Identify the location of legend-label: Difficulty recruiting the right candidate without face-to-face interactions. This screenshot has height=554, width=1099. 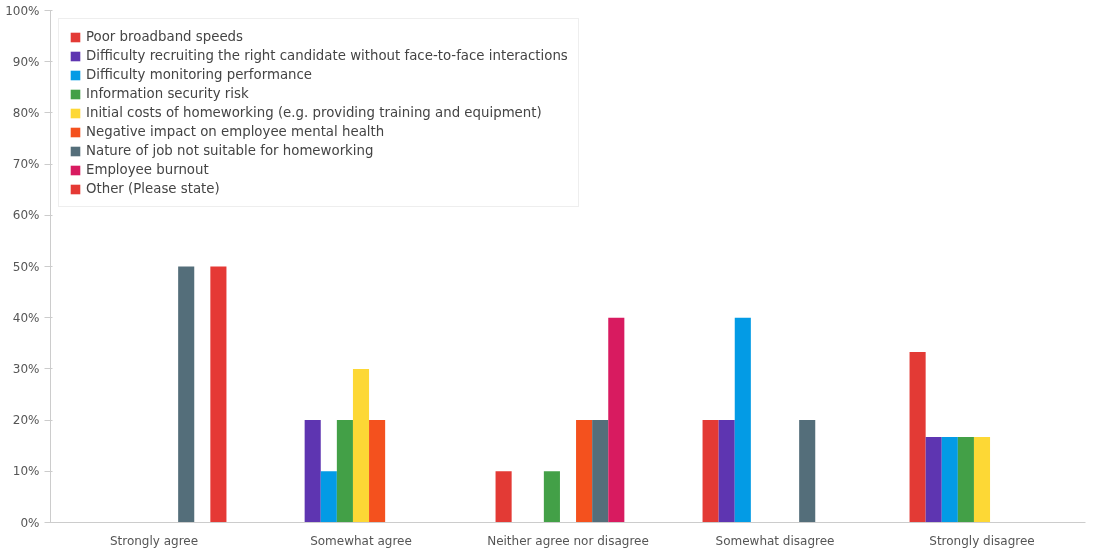
(327, 55).